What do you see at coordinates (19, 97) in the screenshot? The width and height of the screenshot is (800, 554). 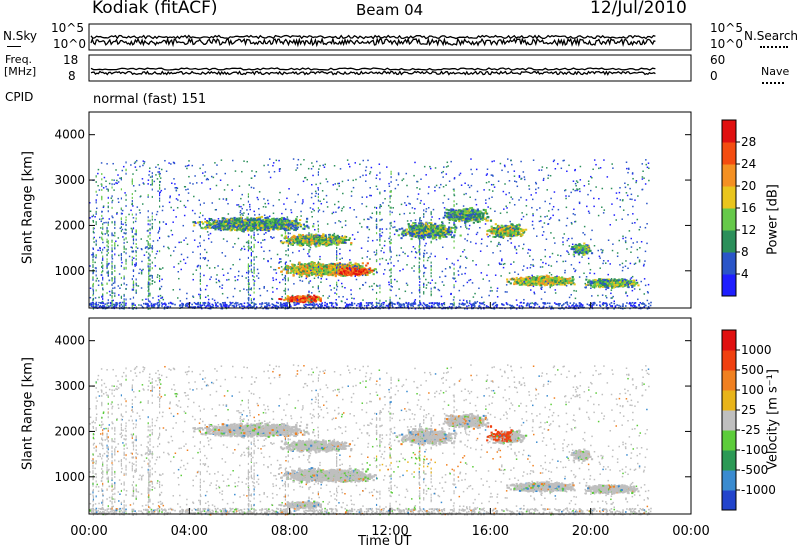 I see `cpid-label: CPID` at bounding box center [19, 97].